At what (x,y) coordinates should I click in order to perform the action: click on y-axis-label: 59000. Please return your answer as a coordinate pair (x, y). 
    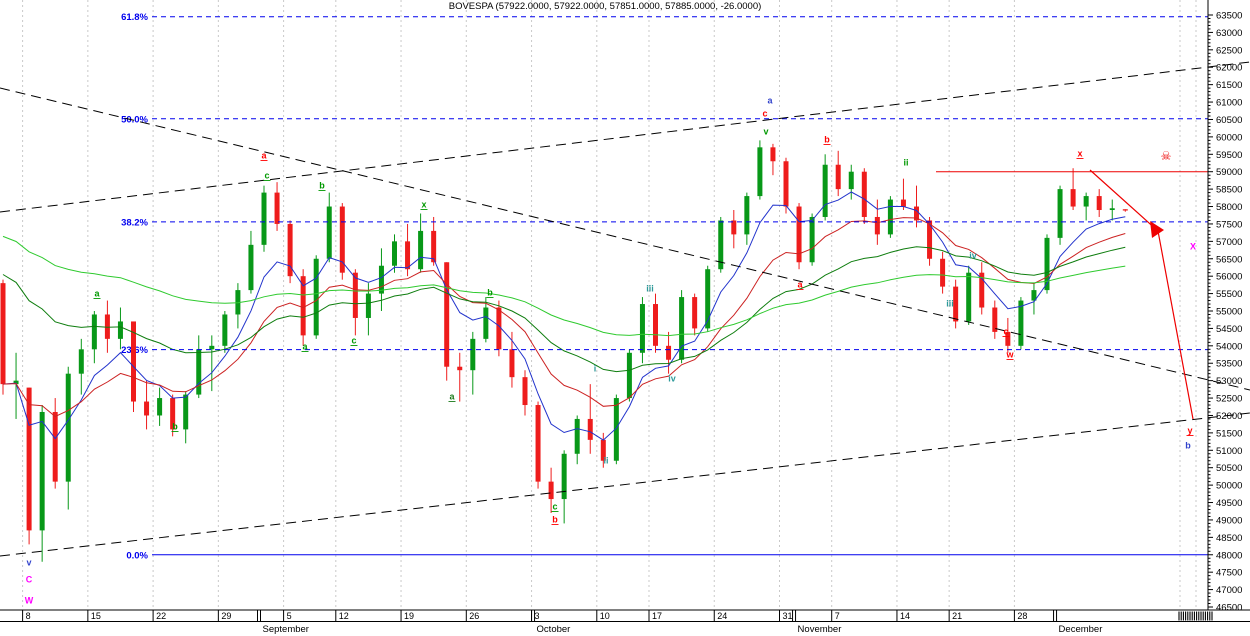
    Looking at the image, I should click on (1229, 172).